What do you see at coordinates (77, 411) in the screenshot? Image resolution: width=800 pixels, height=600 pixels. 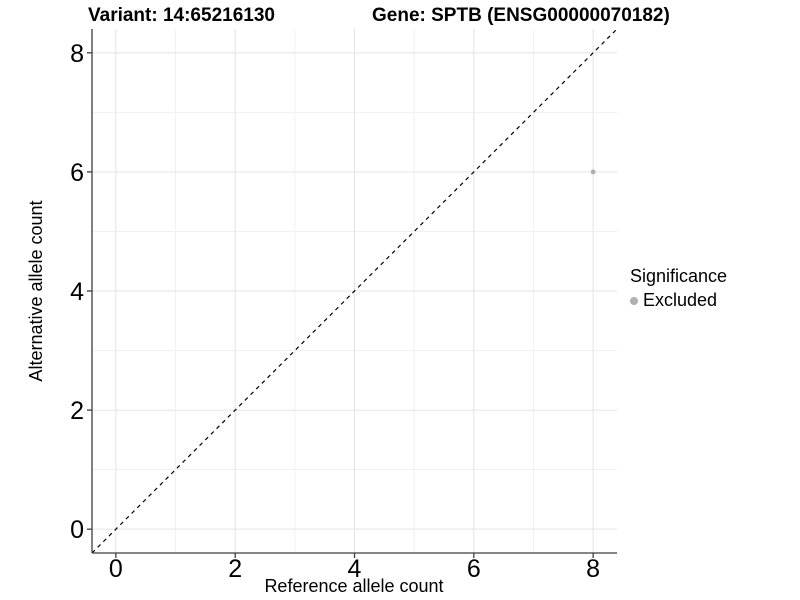 I see `y-tick-label: 2` at bounding box center [77, 411].